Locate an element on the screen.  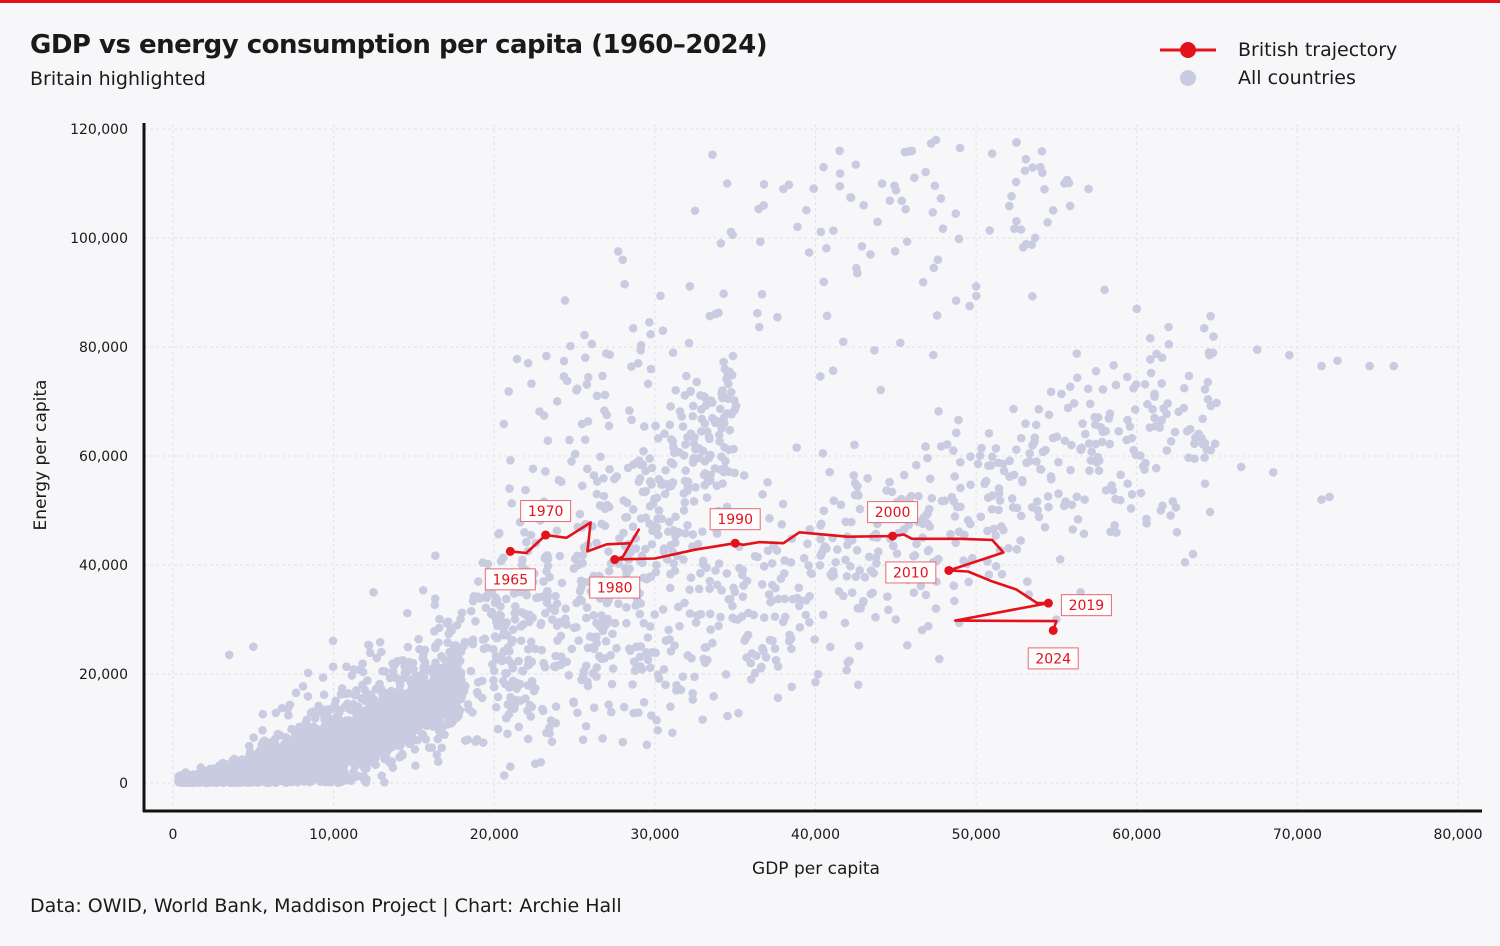
british-trajectory: 1965 1970 1980 1990 2000 2010 2019 2024 is located at coordinates (798, 585).